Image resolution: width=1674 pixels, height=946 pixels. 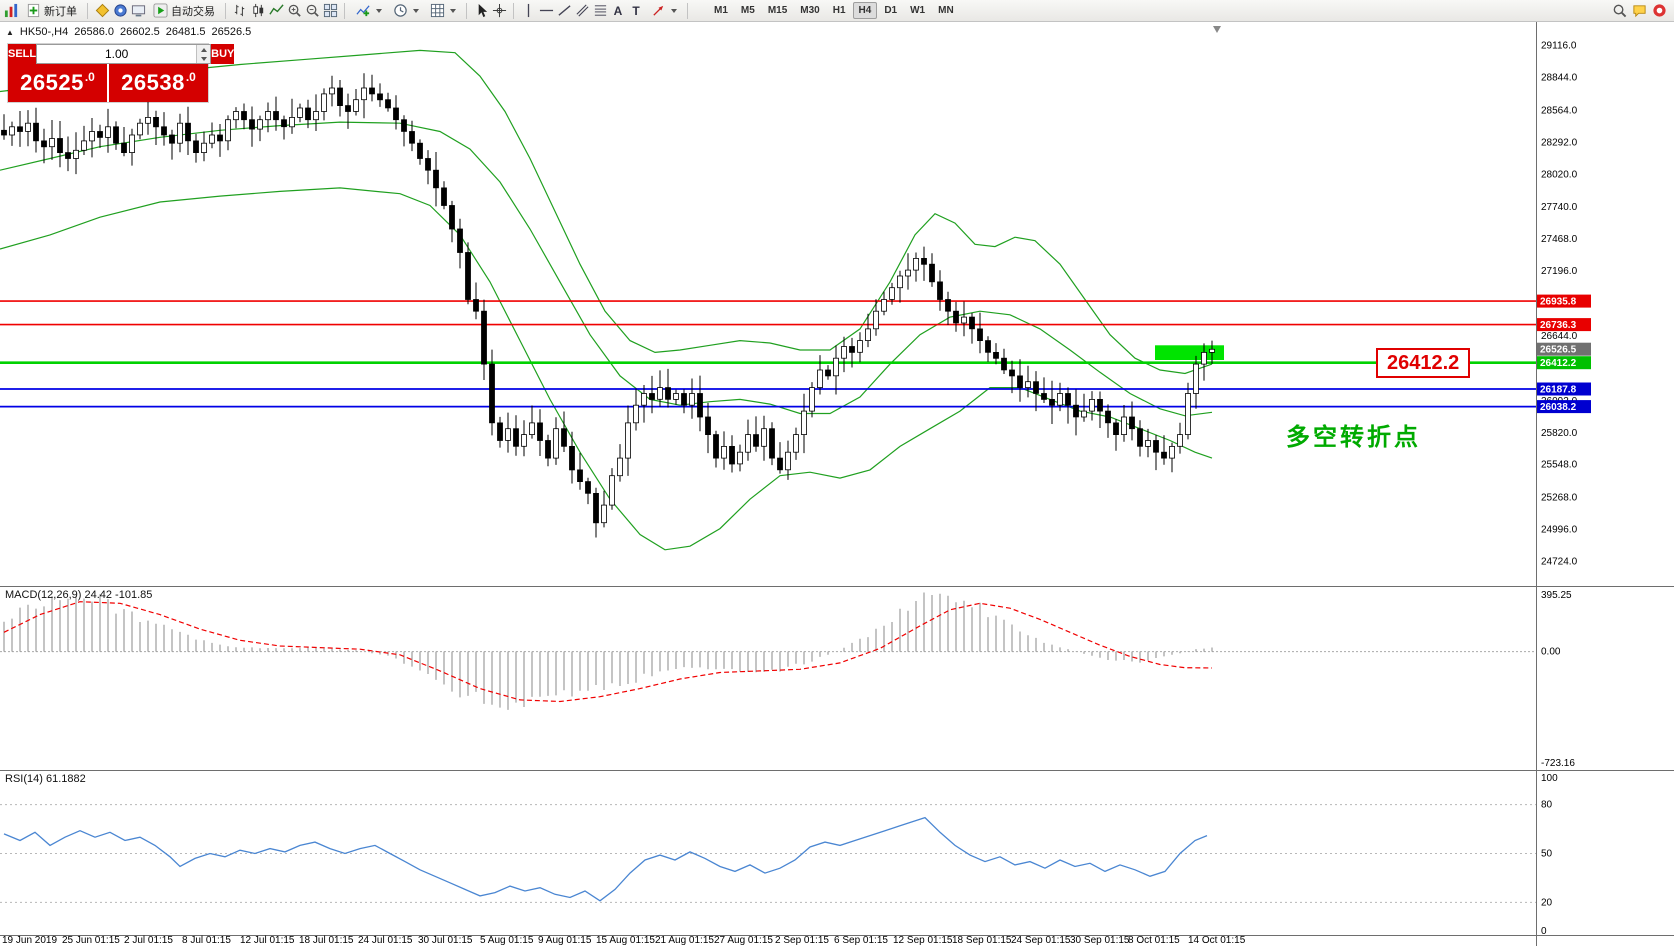 What do you see at coordinates (437, 11) in the screenshot?
I see `templates-icon` at bounding box center [437, 11].